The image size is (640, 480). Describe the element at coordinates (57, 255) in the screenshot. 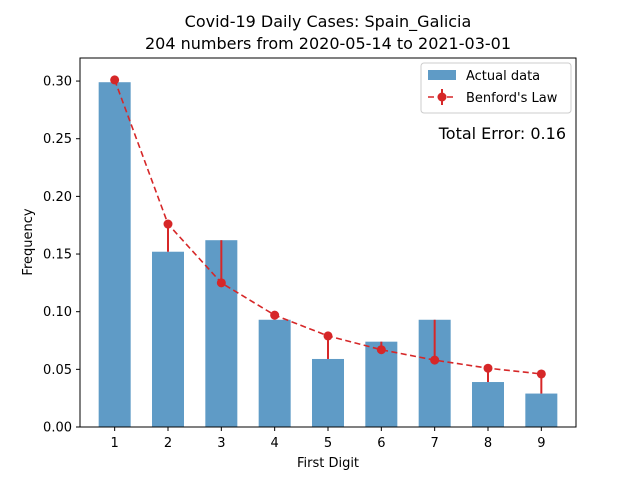

I see `y-tick-label: 0.15` at that location.